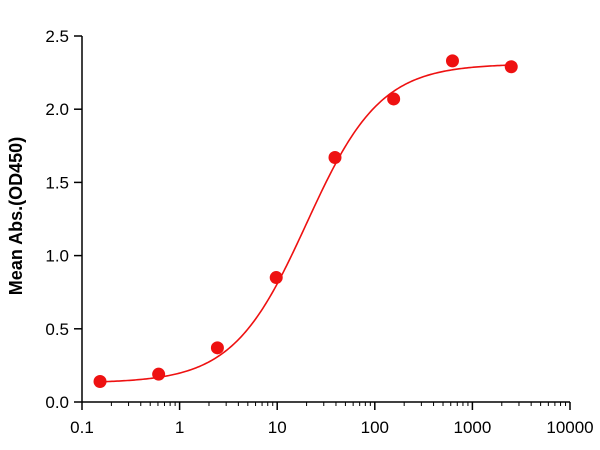 The width and height of the screenshot is (600, 450). I want to click on x-tick-label: 1, so click(179, 427).